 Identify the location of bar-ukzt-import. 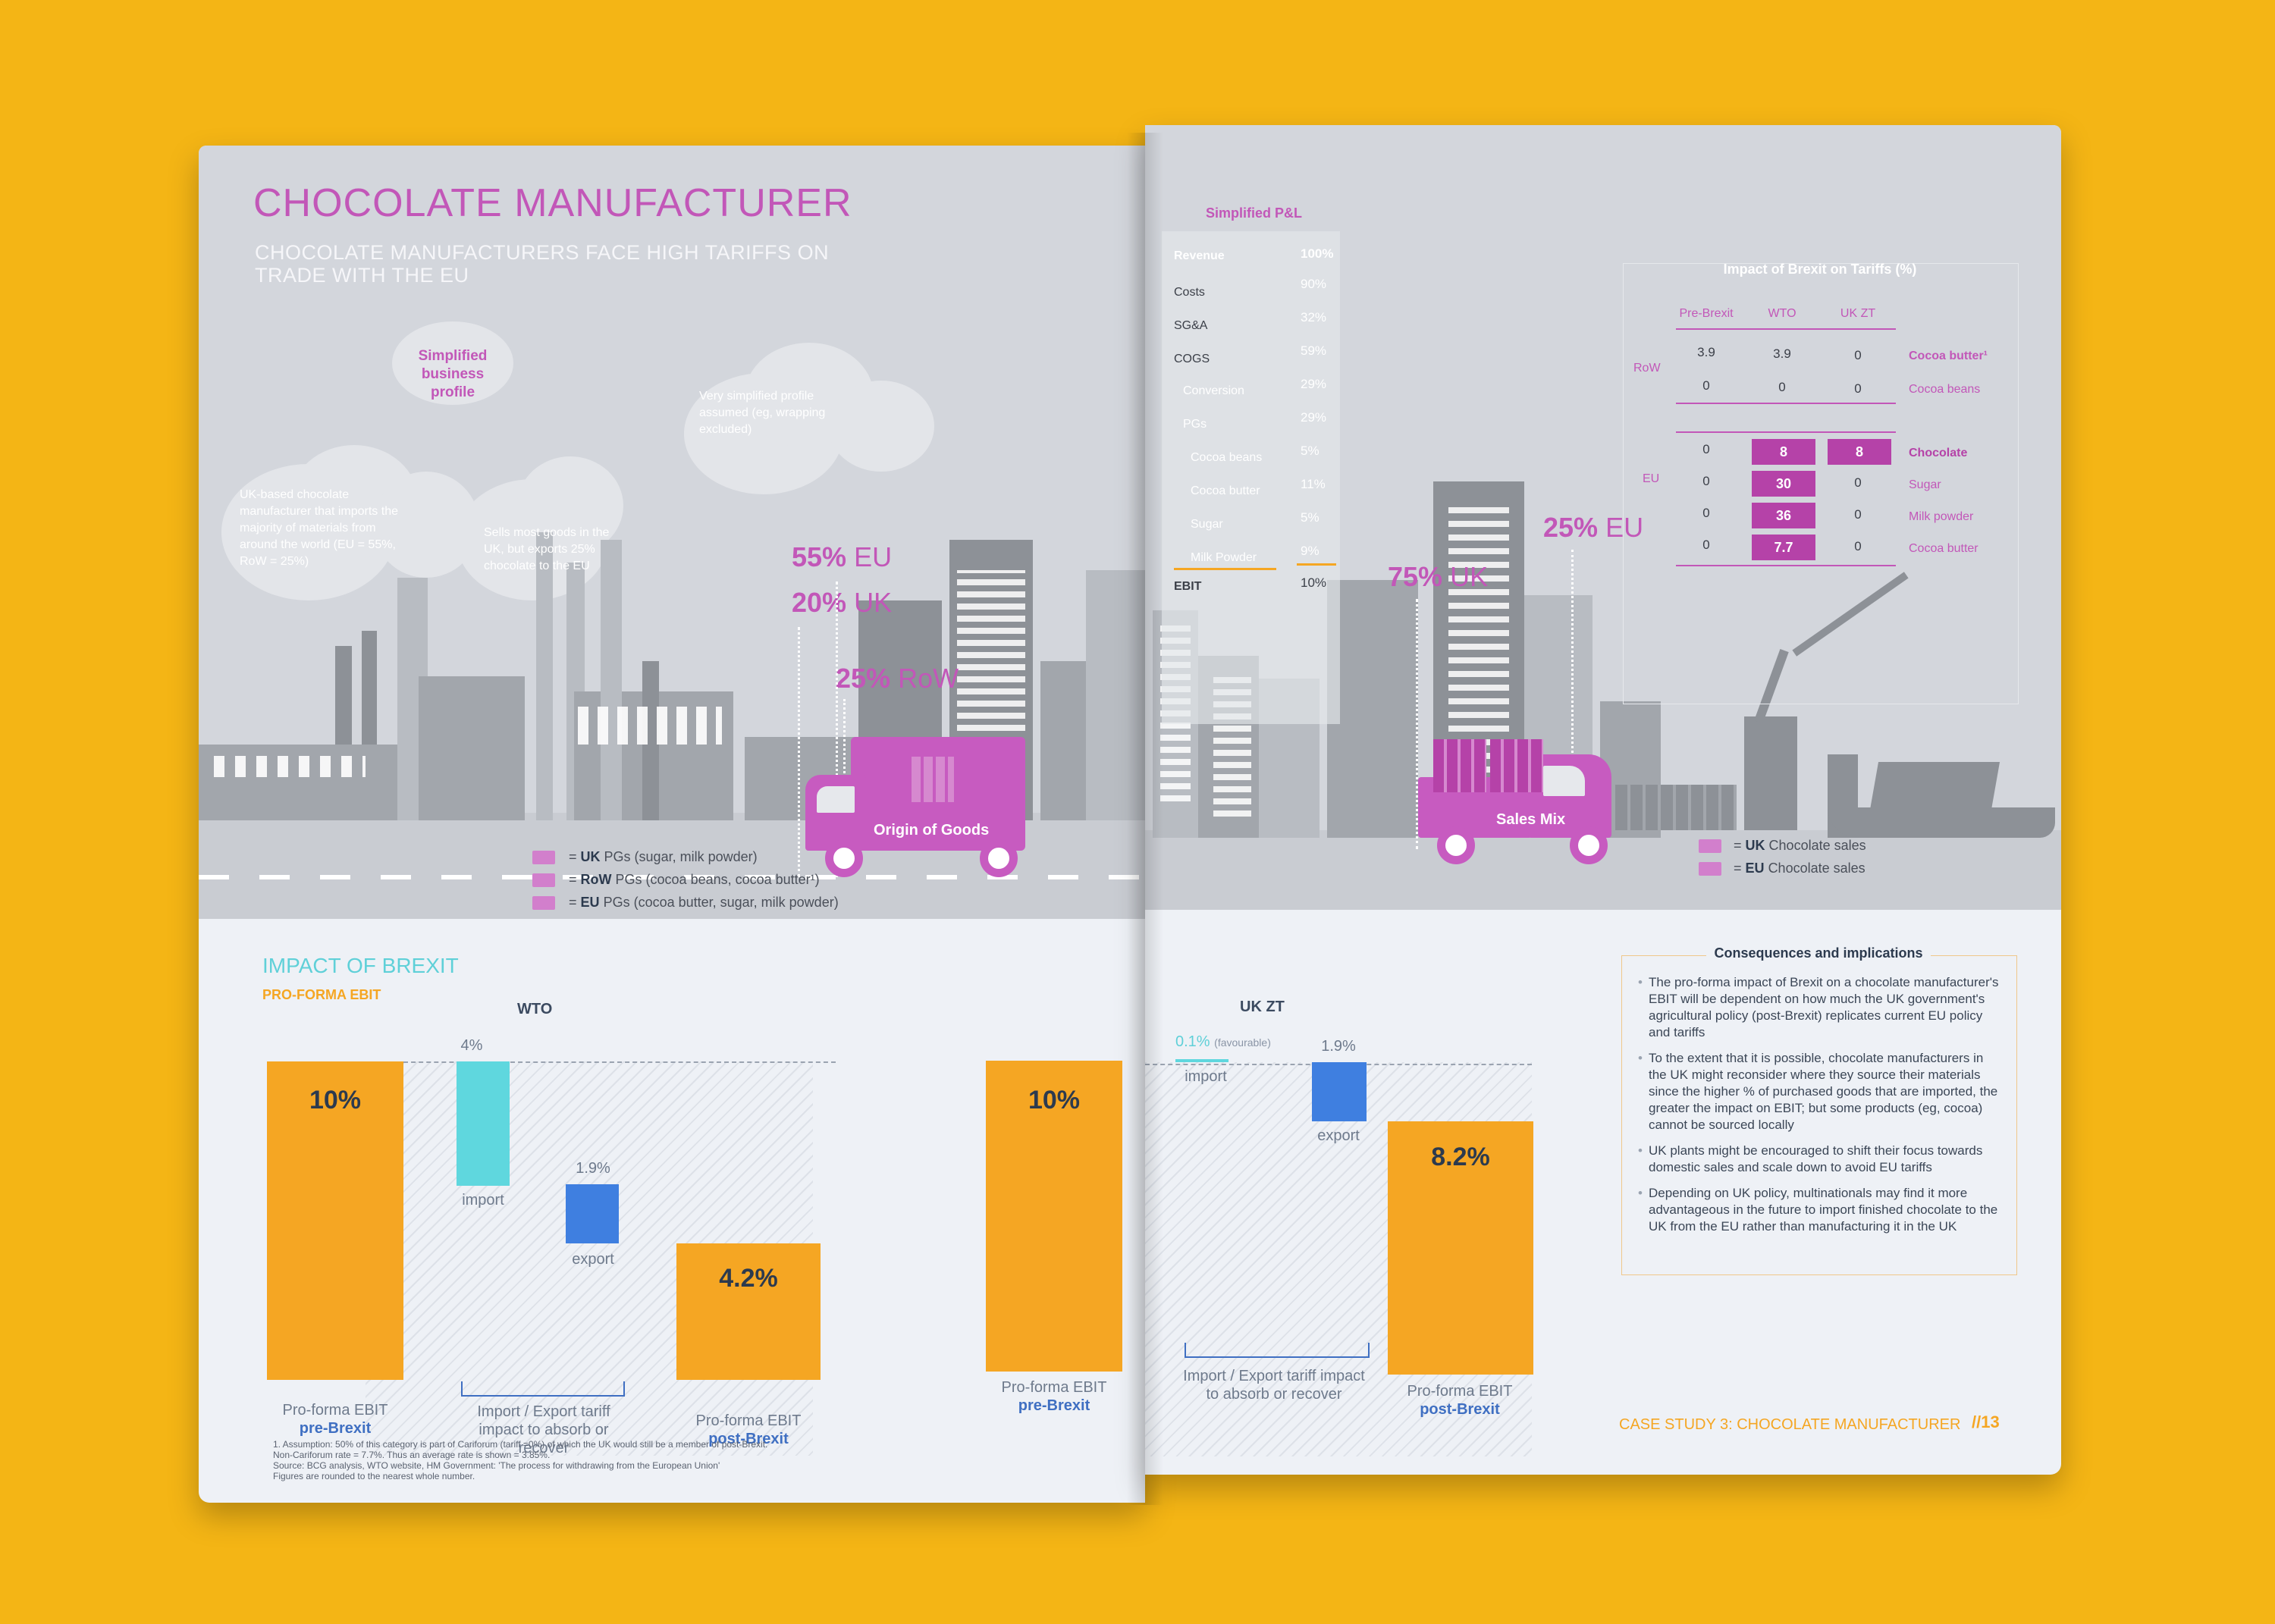
(1201, 1060).